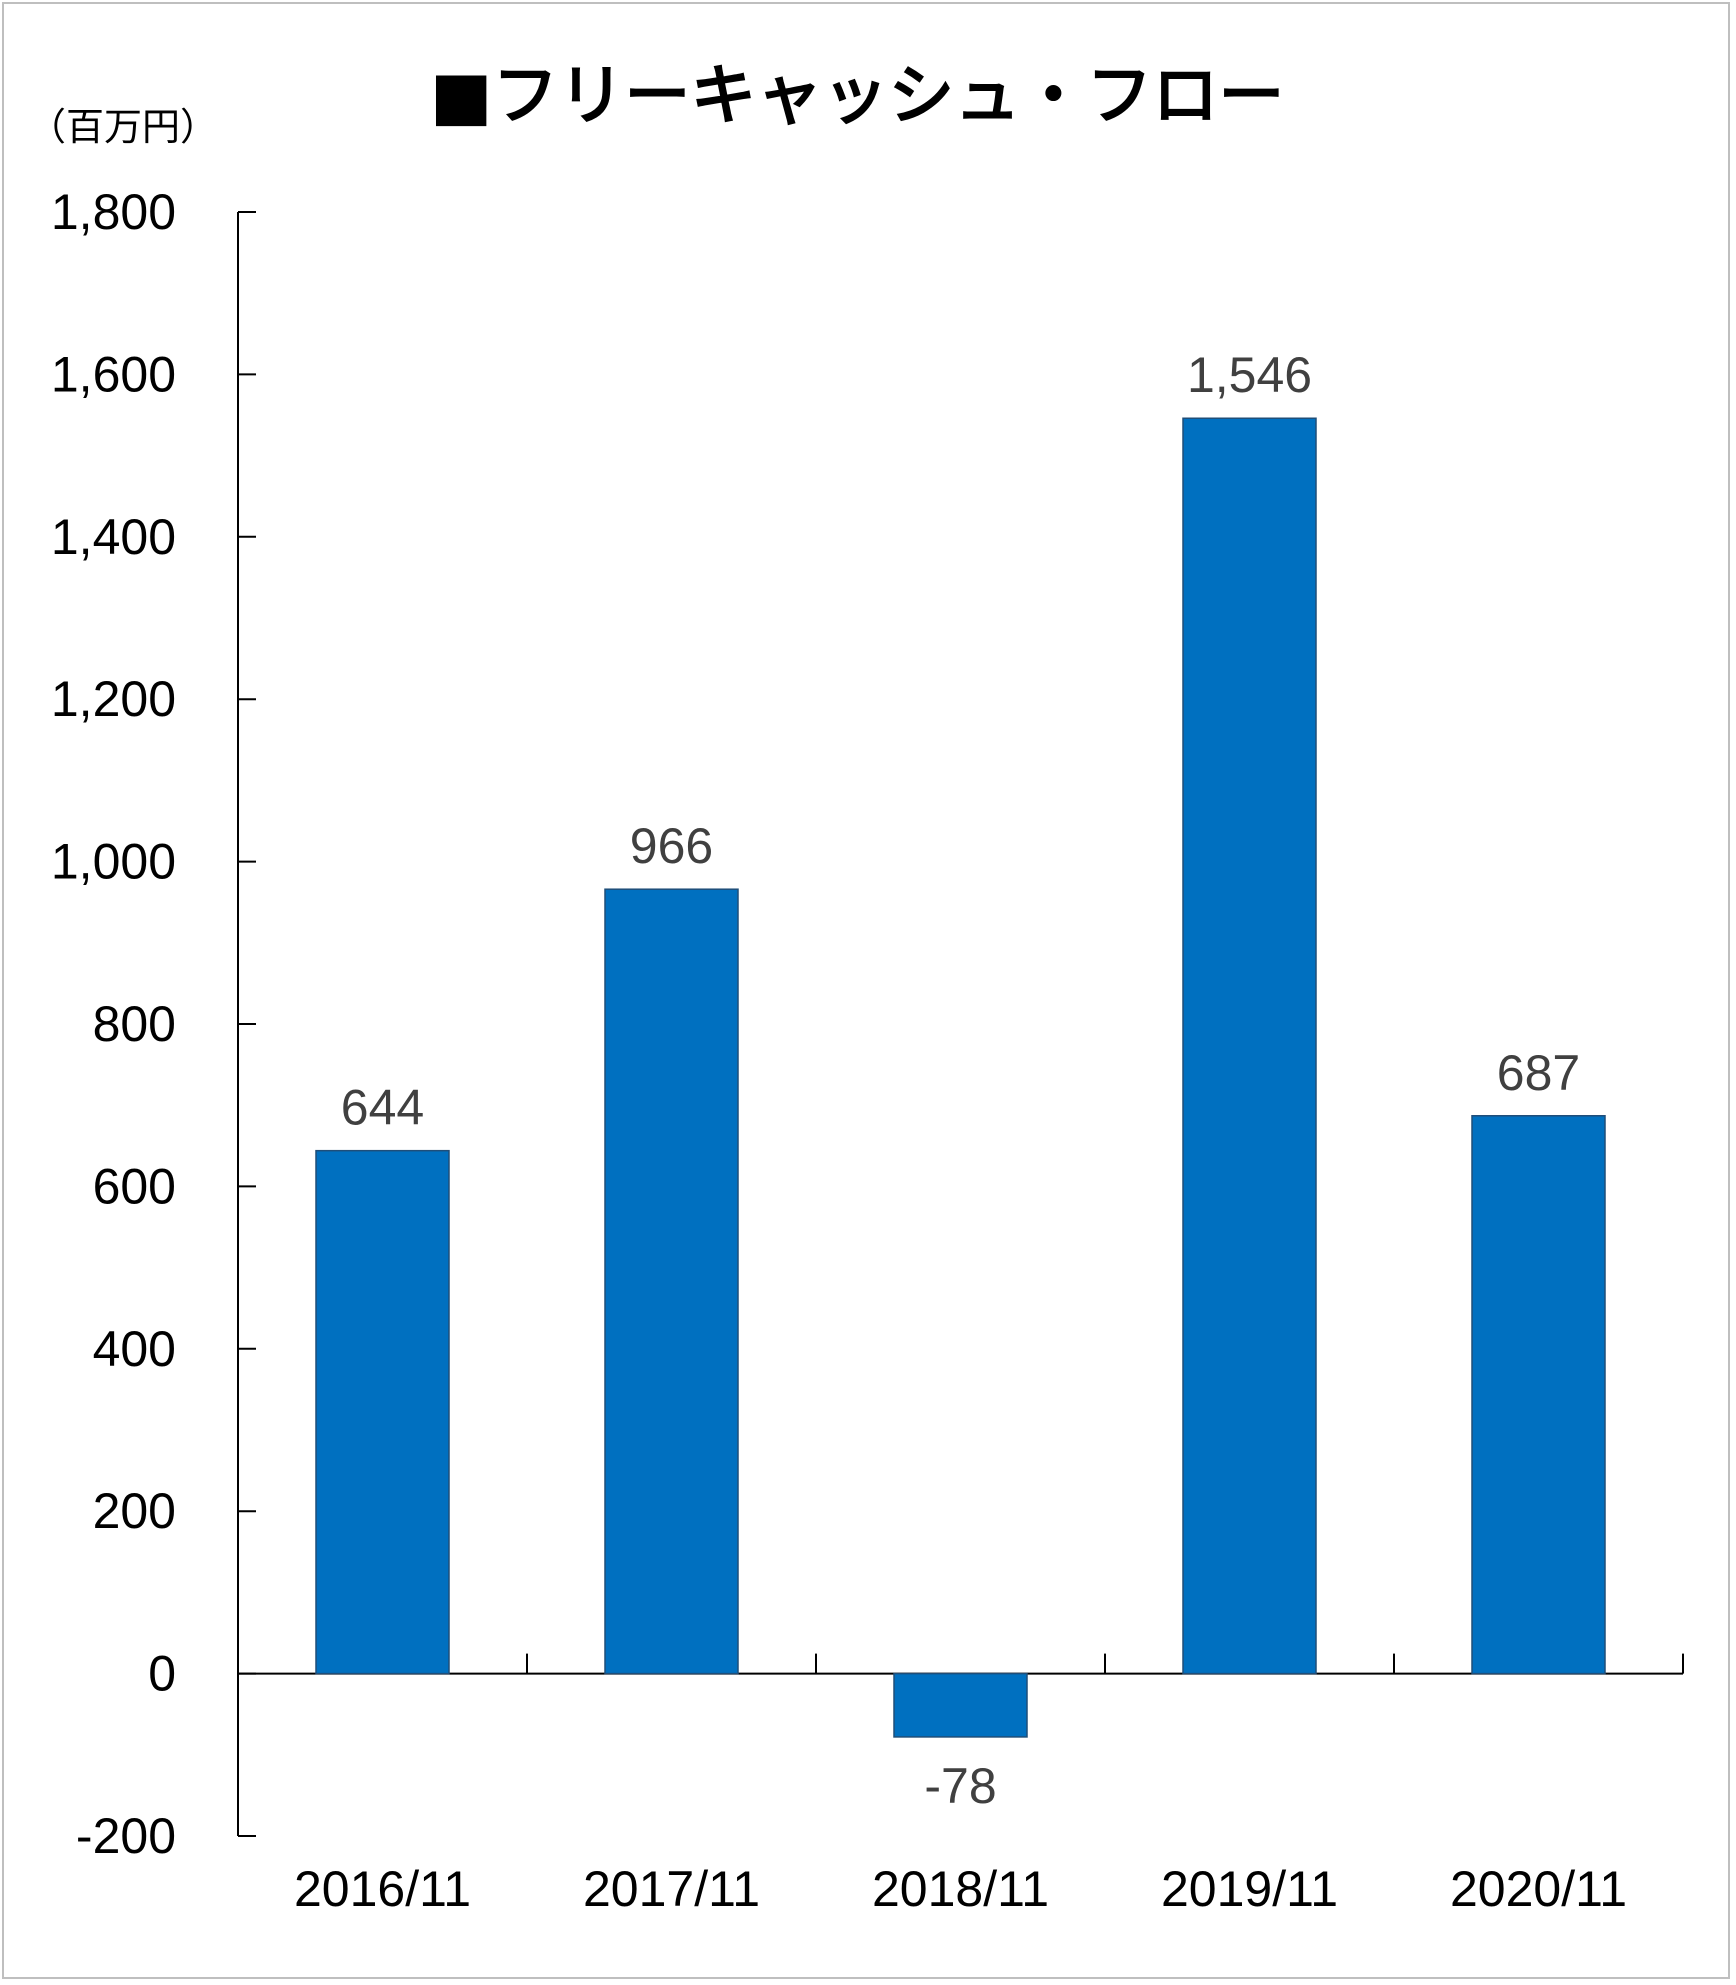 This screenshot has width=1736, height=1985. What do you see at coordinates (1538, 1073) in the screenshot?
I see `data-label: 687` at bounding box center [1538, 1073].